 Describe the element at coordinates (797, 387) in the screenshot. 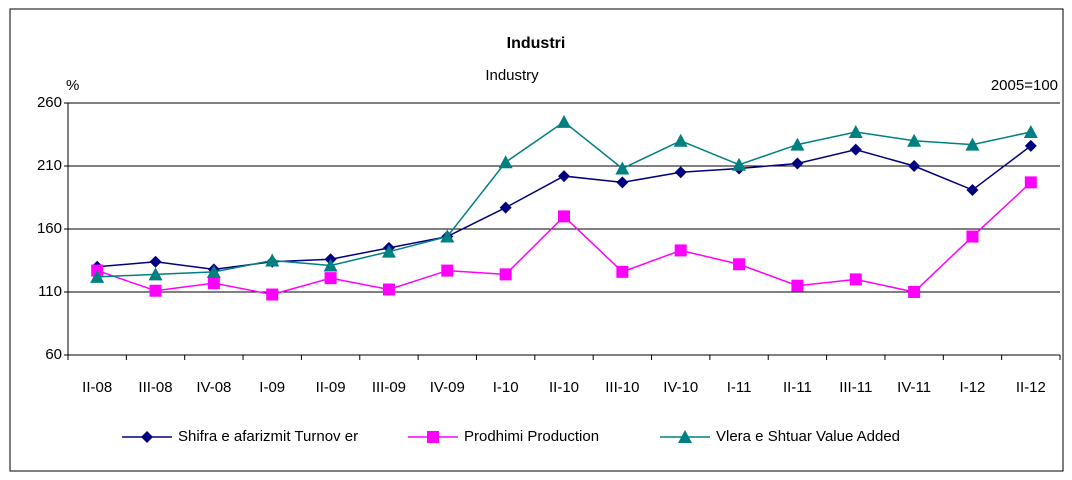

I see `x-tick-label: II-11` at that location.